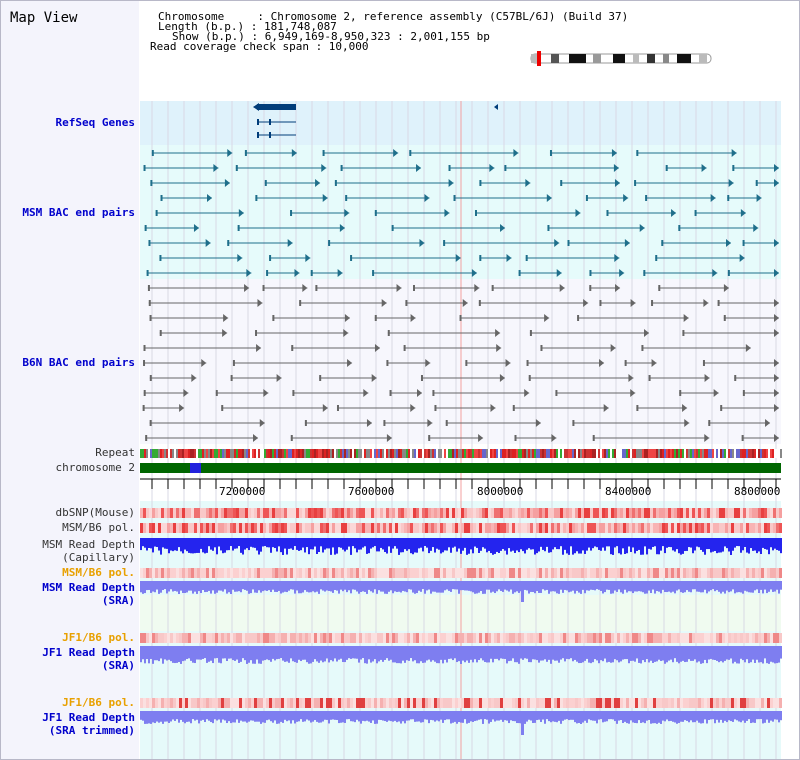 Image resolution: width=800 pixels, height=760 pixels. What do you see at coordinates (460, 483) in the screenshot?
I see `position-axis` at bounding box center [460, 483].